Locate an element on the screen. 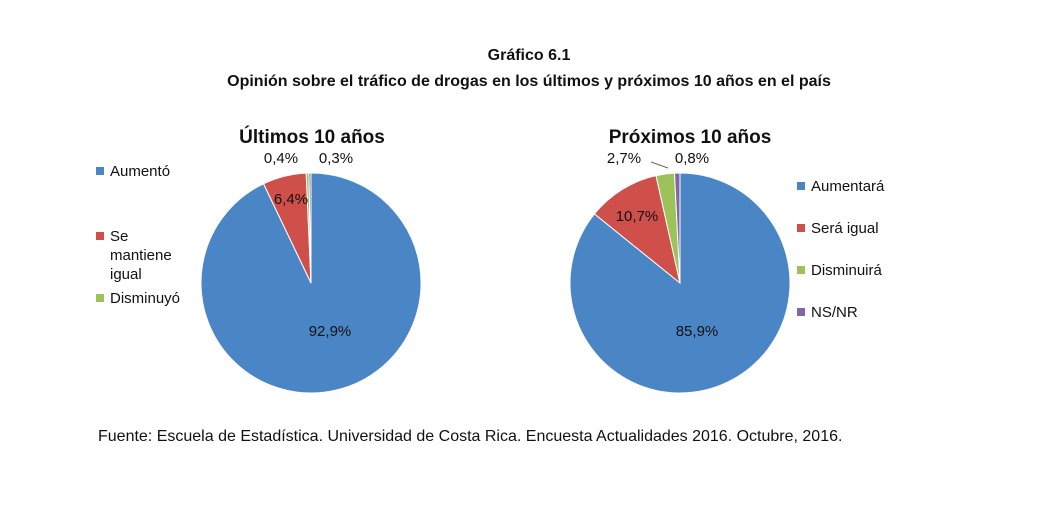 The image size is (1058, 513). data-label: 85,9% is located at coordinates (697, 331).